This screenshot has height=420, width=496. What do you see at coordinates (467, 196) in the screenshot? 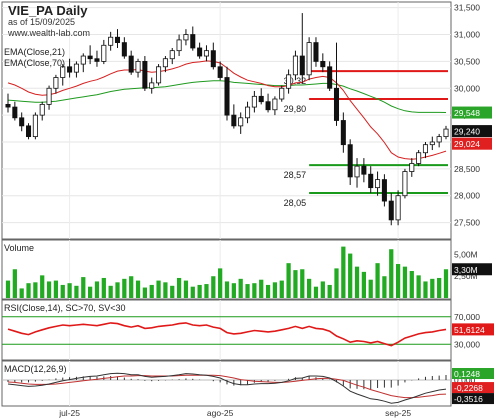
I see `price-tick-label: 28,000` at bounding box center [467, 196].